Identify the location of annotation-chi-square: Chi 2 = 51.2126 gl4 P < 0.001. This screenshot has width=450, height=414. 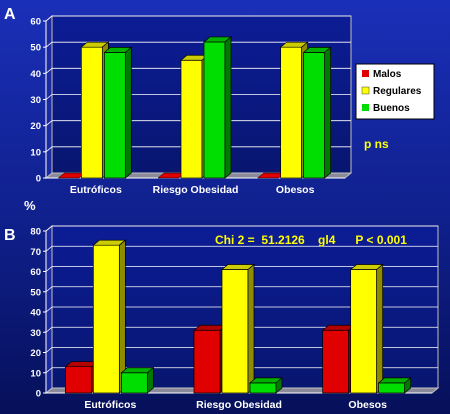
(311, 240).